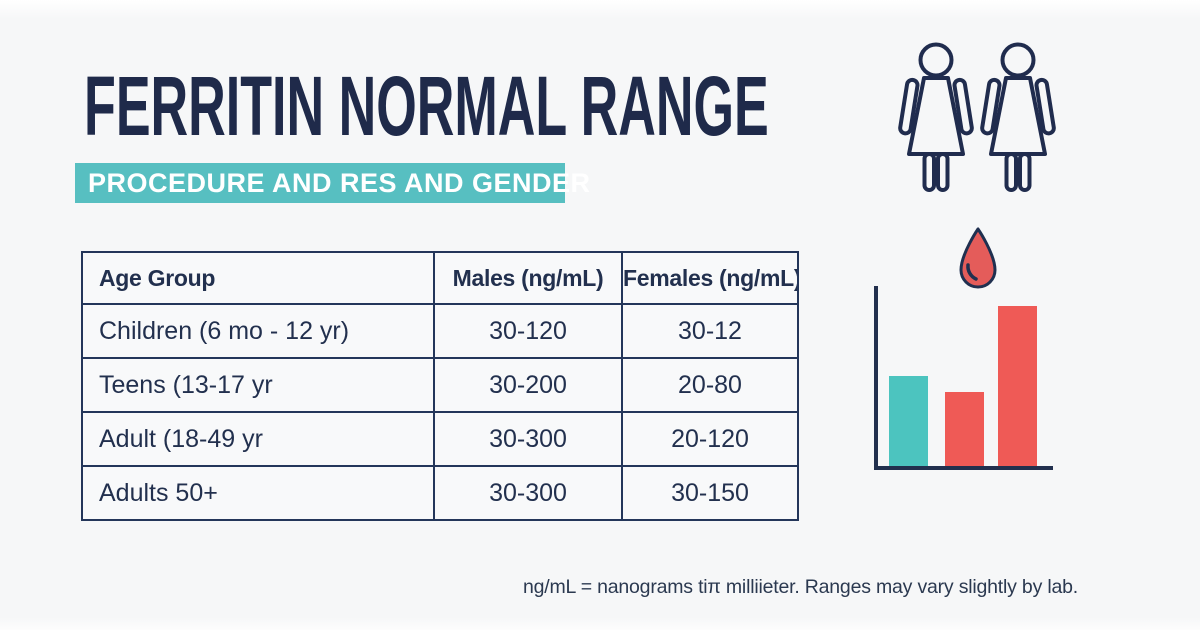 Image resolution: width=1200 pixels, height=630 pixels. I want to click on cell-age-group: Adults 50+, so click(258, 493).